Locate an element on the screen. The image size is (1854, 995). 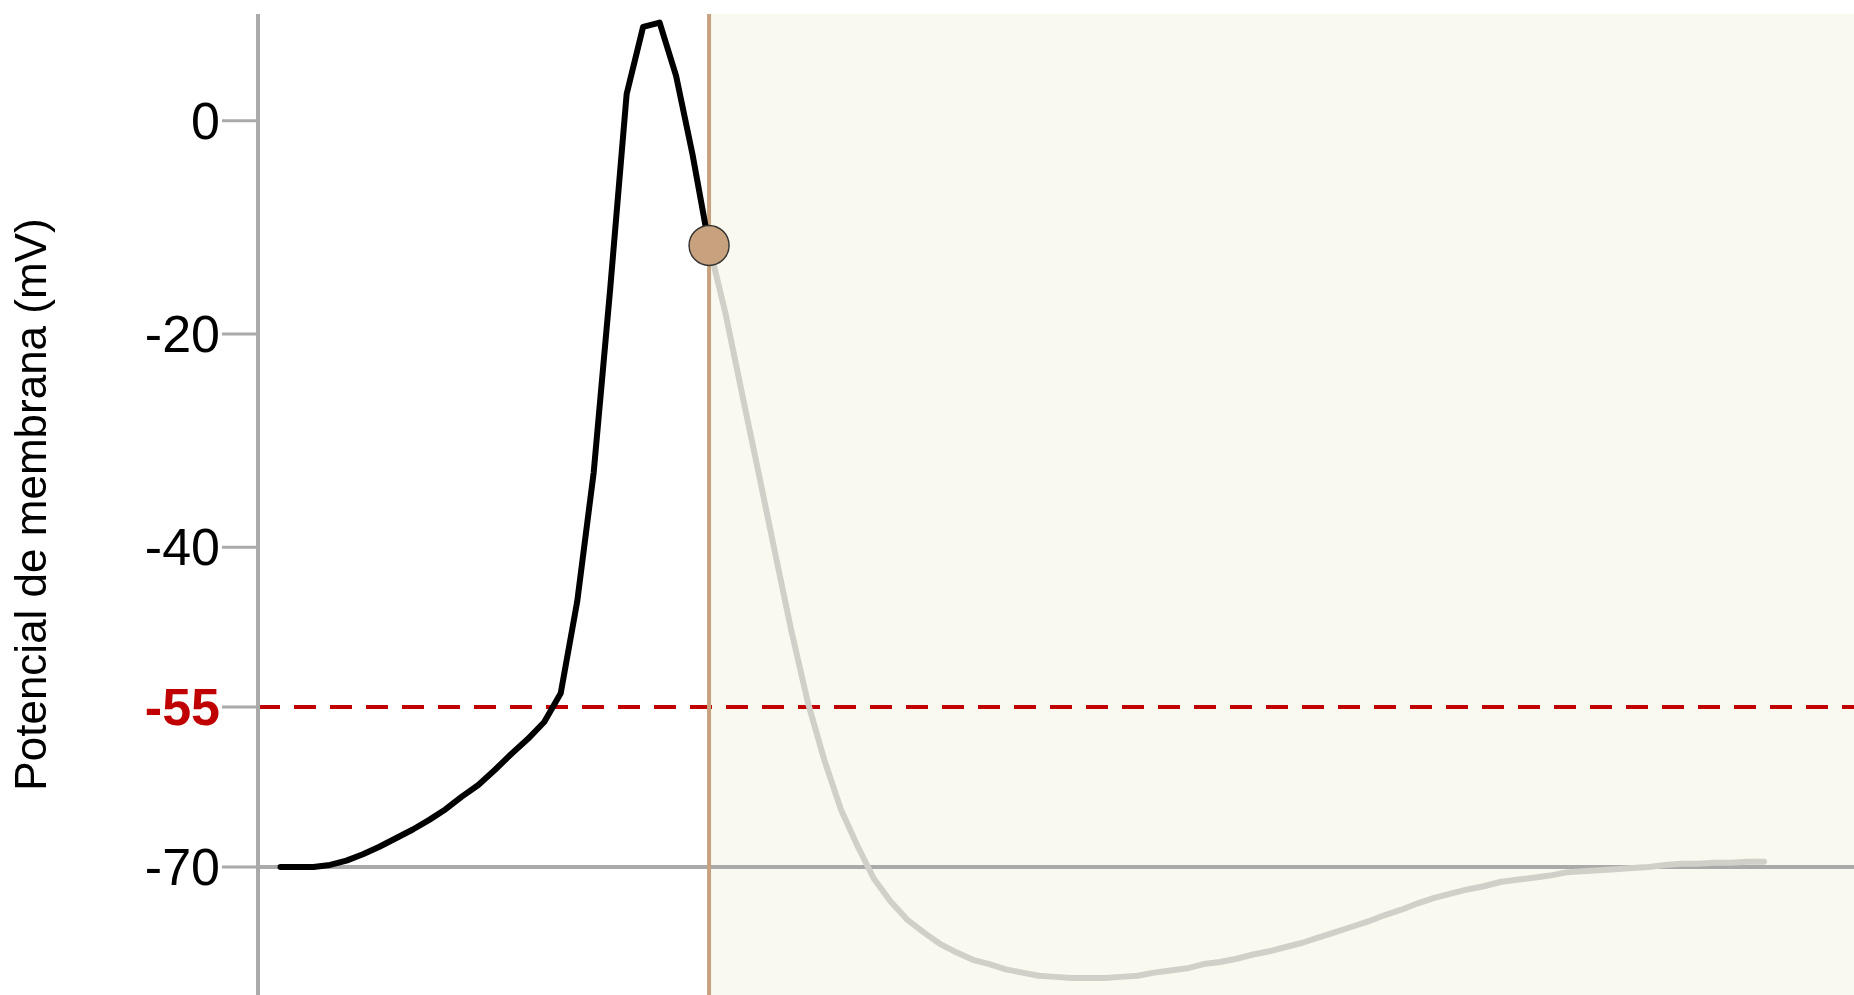
y-tick-label: -55 is located at coordinates (182, 707).